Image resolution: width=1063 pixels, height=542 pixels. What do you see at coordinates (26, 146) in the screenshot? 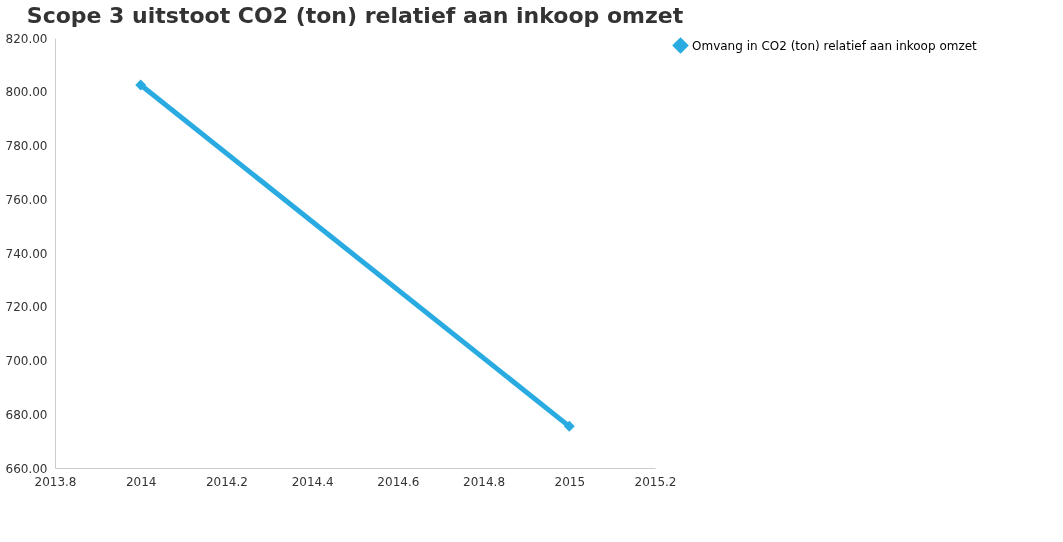
I see `y-tick-label: 780.00` at bounding box center [26, 146].